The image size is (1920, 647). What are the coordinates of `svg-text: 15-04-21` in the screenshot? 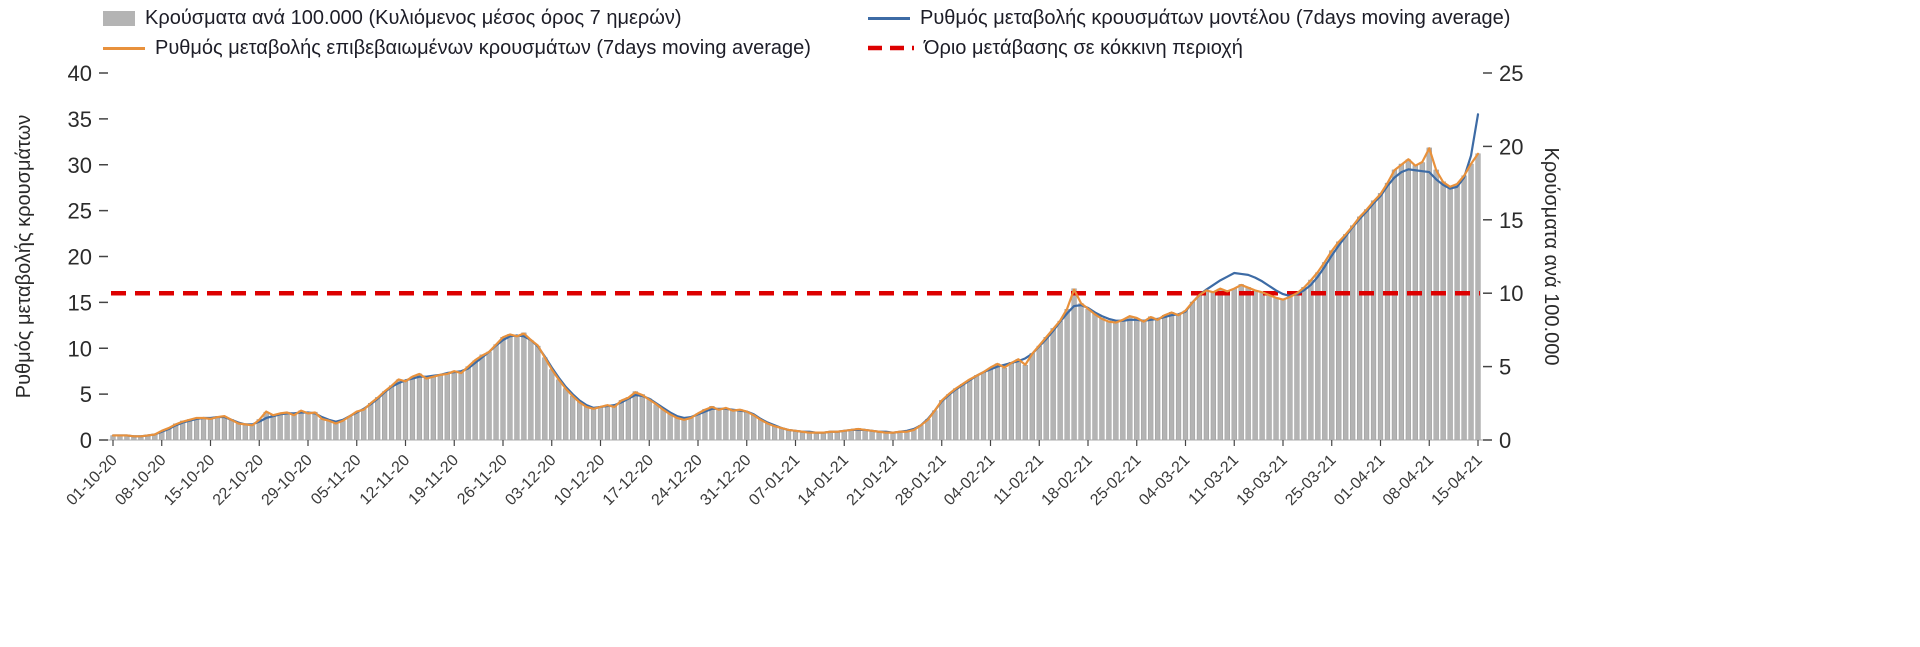 It's located at (1457, 480).